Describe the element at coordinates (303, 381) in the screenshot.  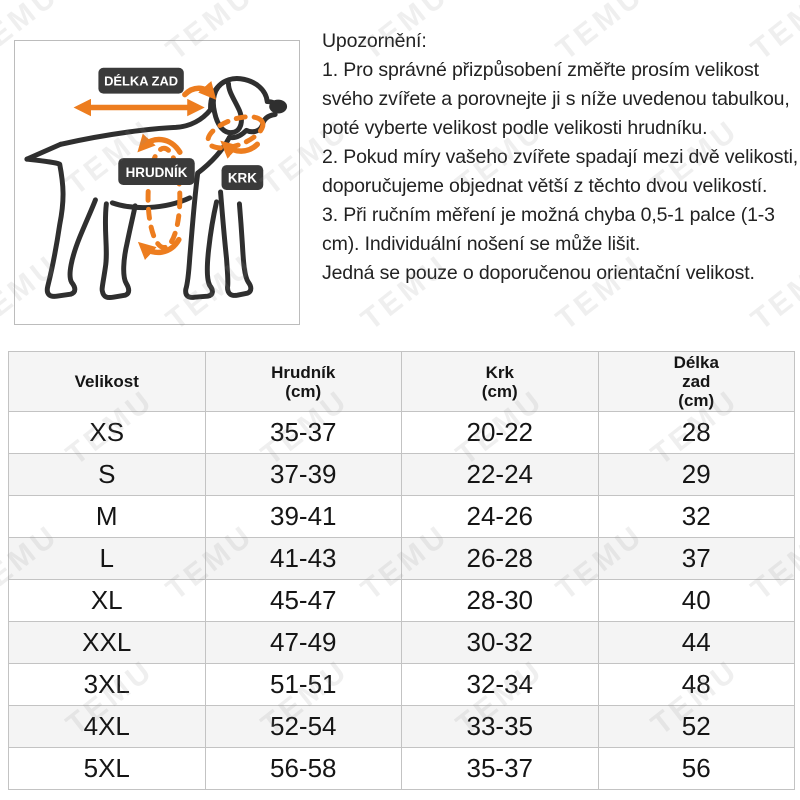
I see `header-chest: Hrudník (cm)` at that location.